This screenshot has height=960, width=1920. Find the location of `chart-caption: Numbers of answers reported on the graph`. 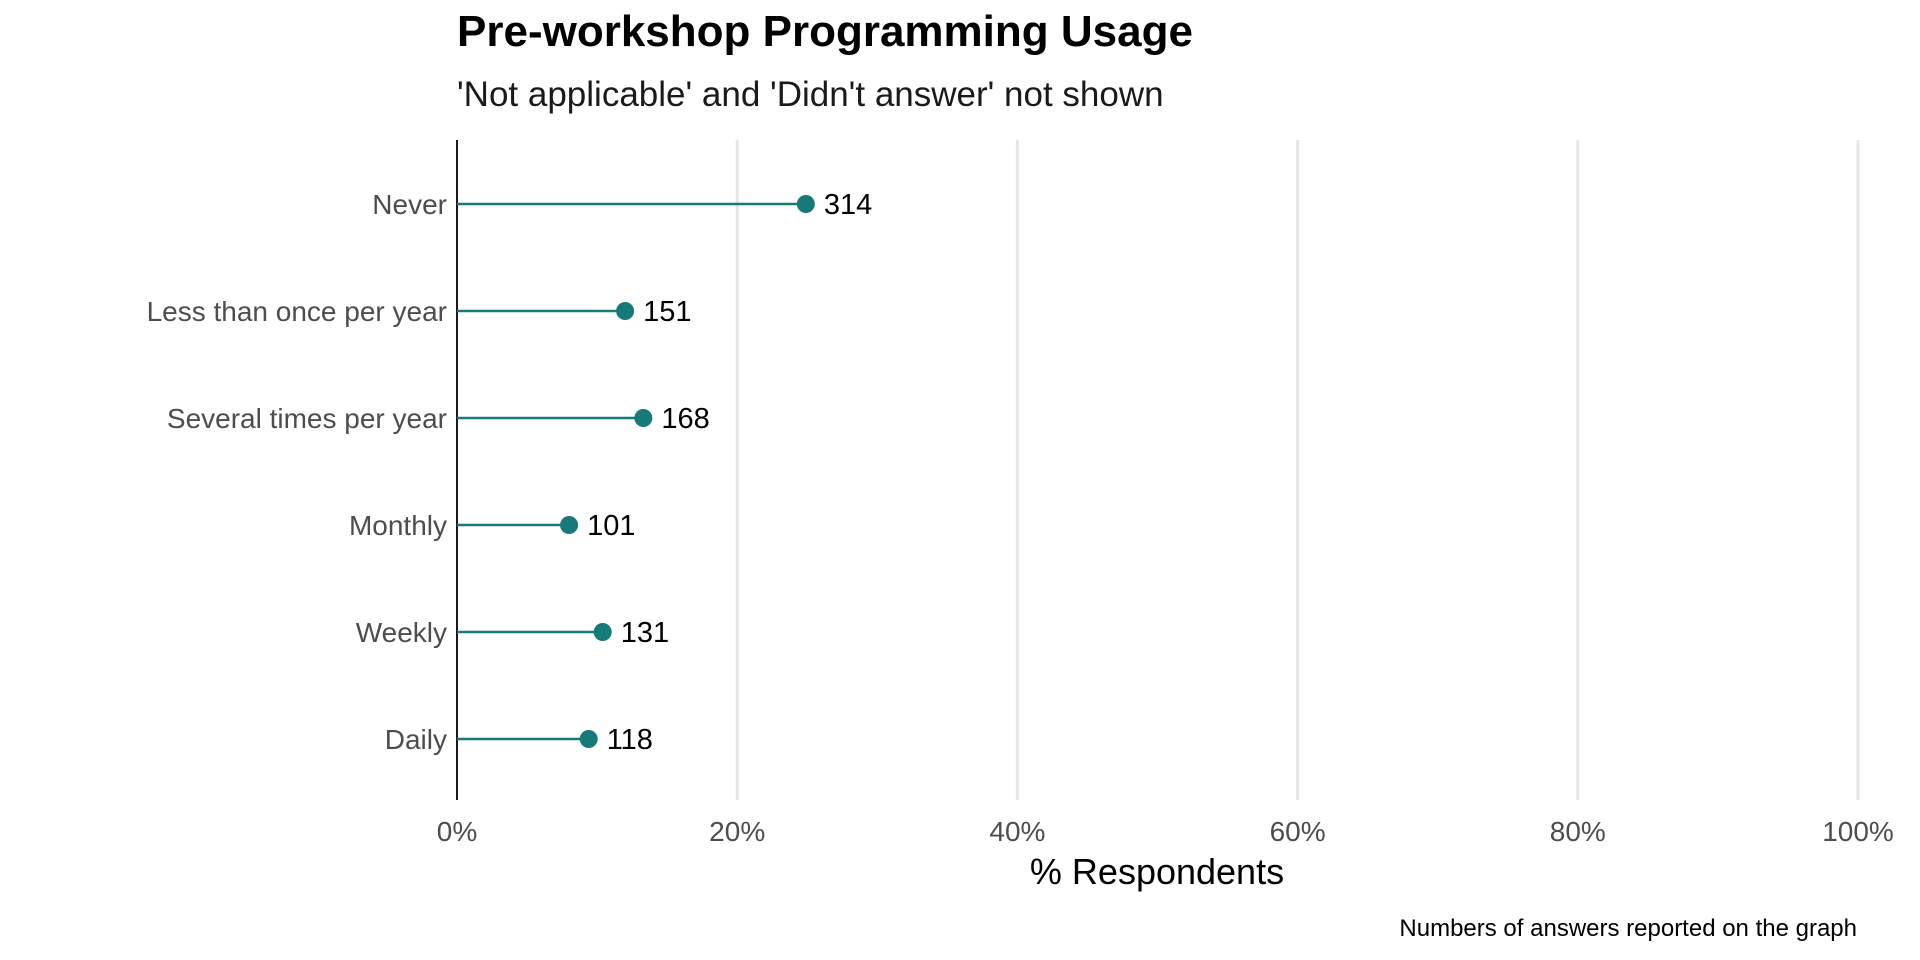

chart-caption: Numbers of answers reported on the graph is located at coordinates (1628, 928).